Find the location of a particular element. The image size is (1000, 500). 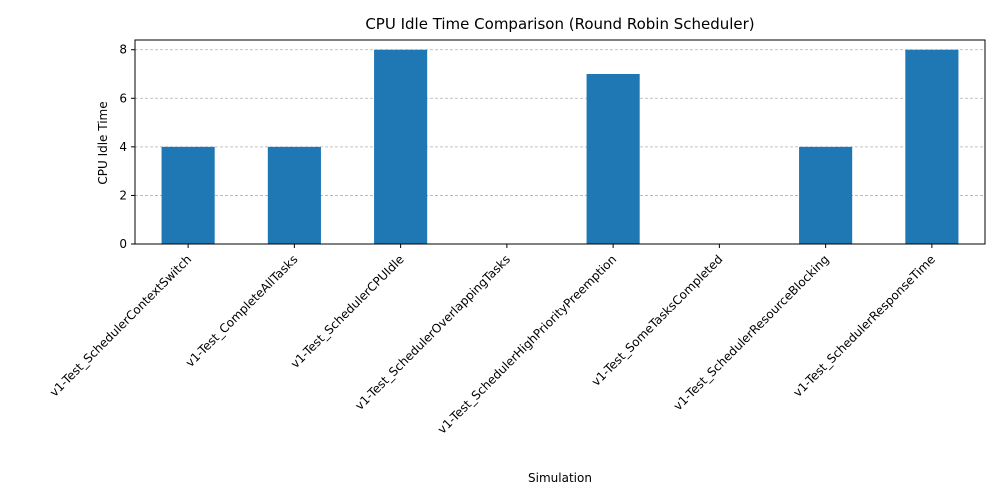

y-axis-label: CPU Idle Time is located at coordinates (103, 142).